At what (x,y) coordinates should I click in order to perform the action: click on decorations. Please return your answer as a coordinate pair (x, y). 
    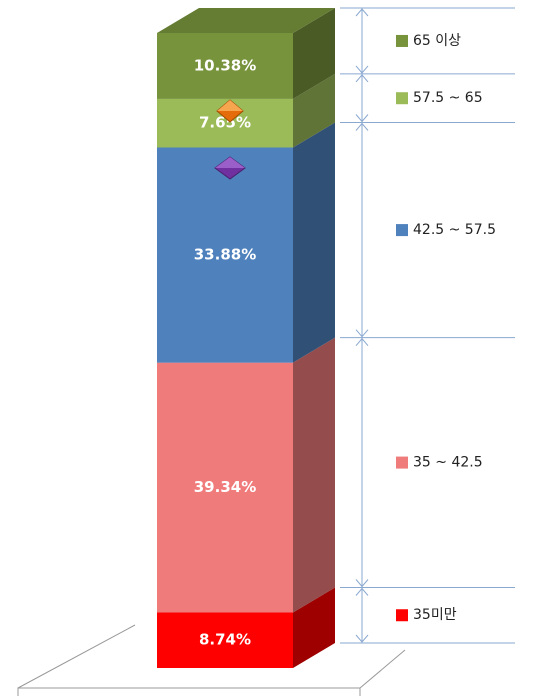
    Looking at the image, I should click on (230, 139).